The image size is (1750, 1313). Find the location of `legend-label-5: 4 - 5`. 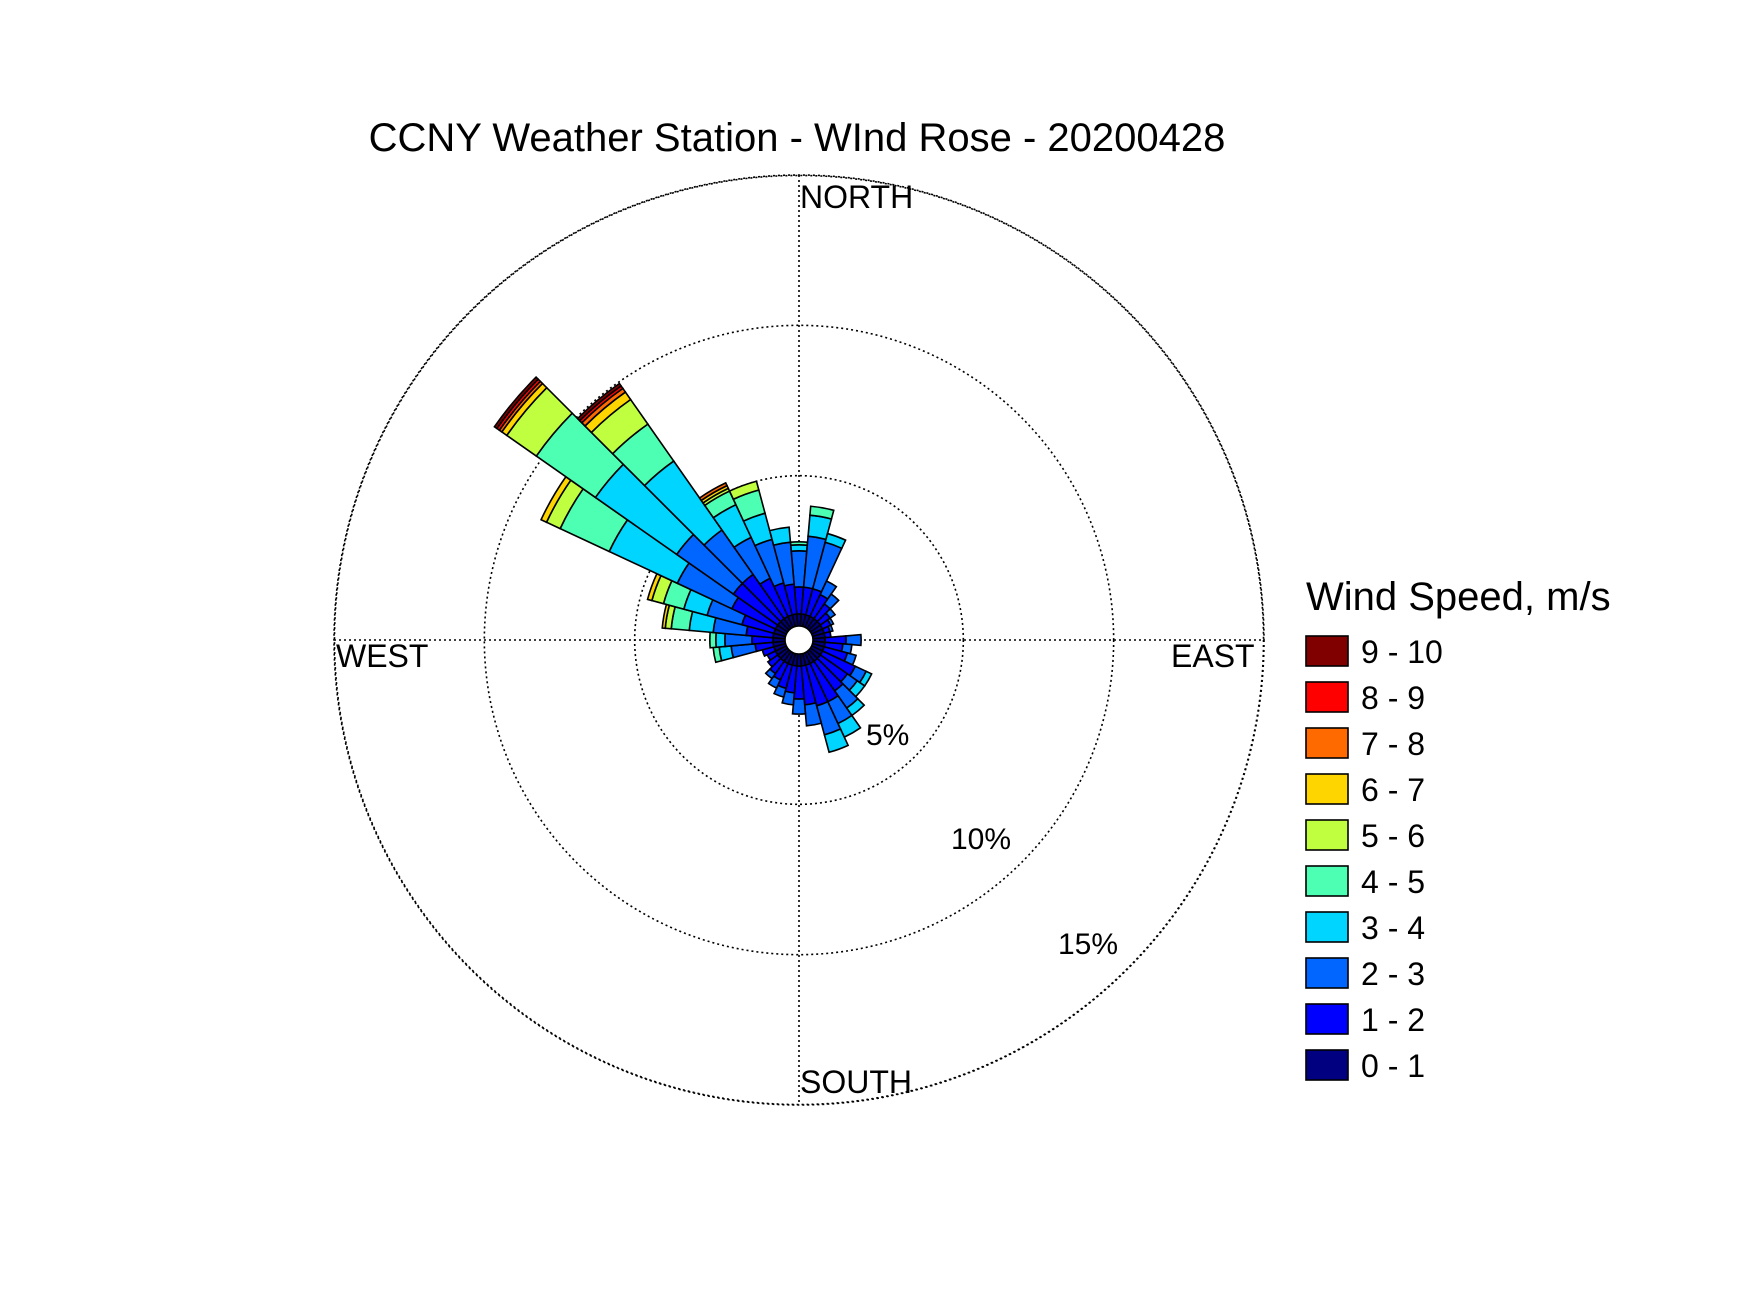

legend-label-5: 4 - 5 is located at coordinates (1393, 882).